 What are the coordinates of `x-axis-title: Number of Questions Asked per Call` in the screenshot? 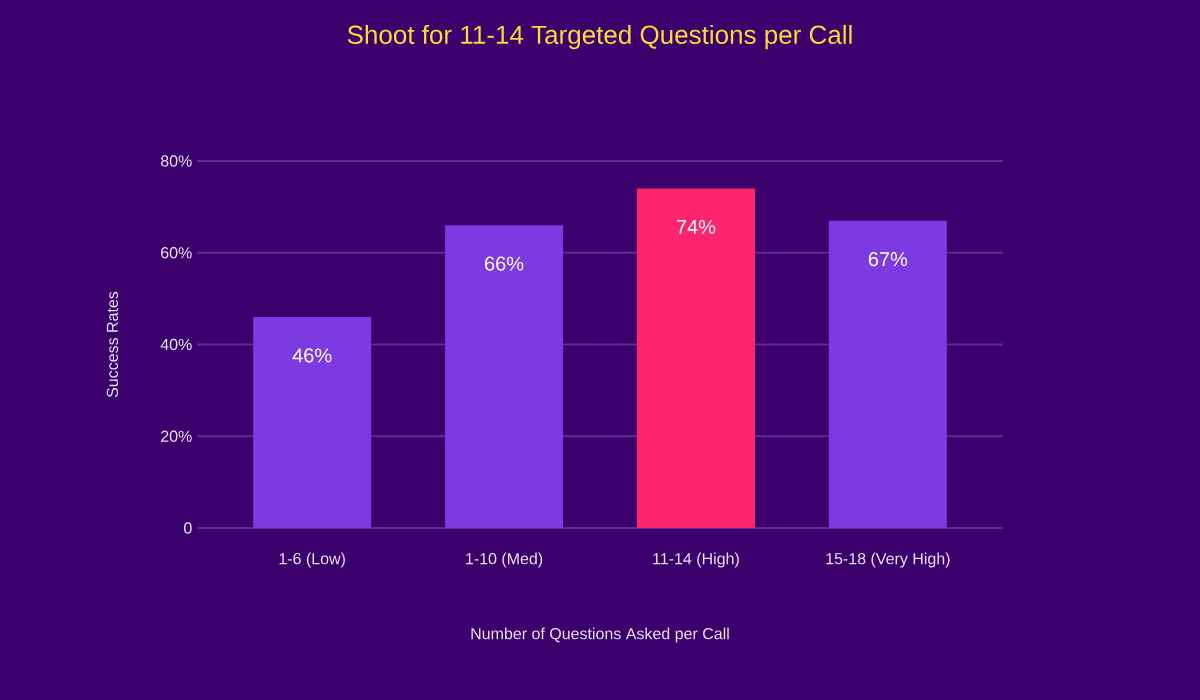 It's located at (600, 635).